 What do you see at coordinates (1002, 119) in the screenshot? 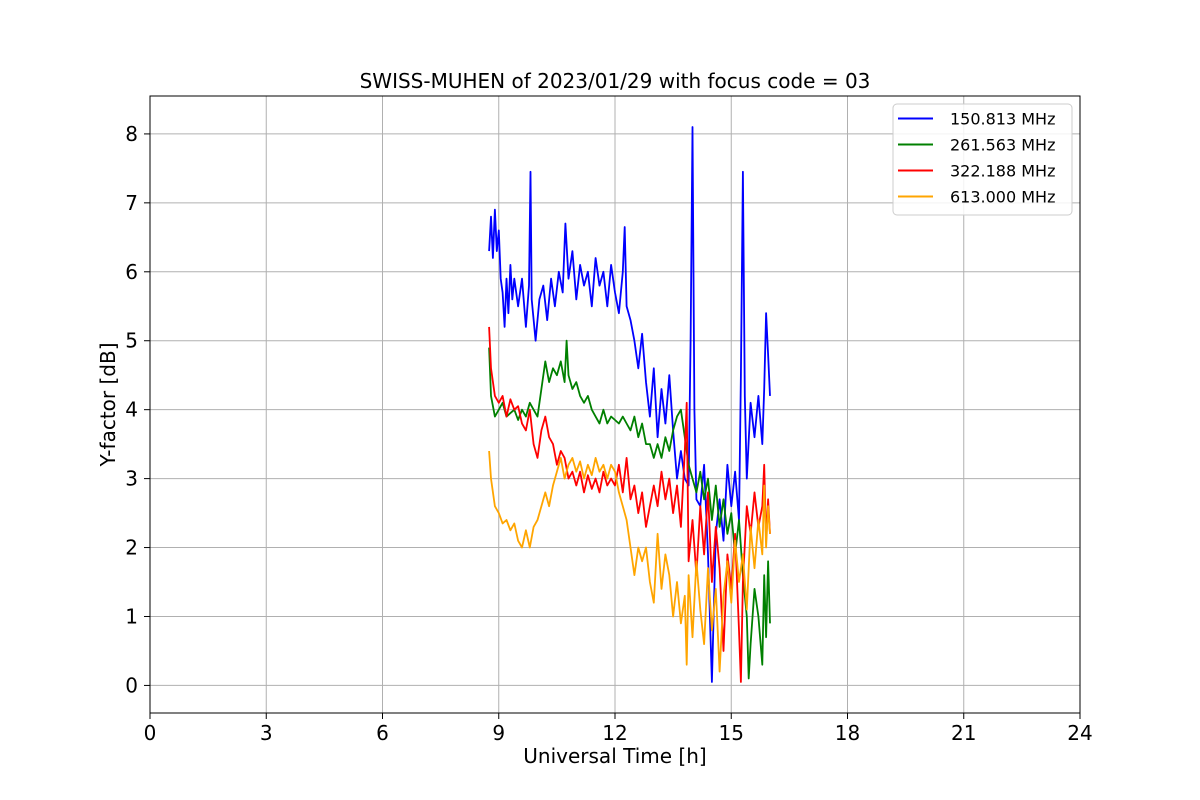
I see `legend-label-1: 150.813 MHz` at bounding box center [1002, 119].